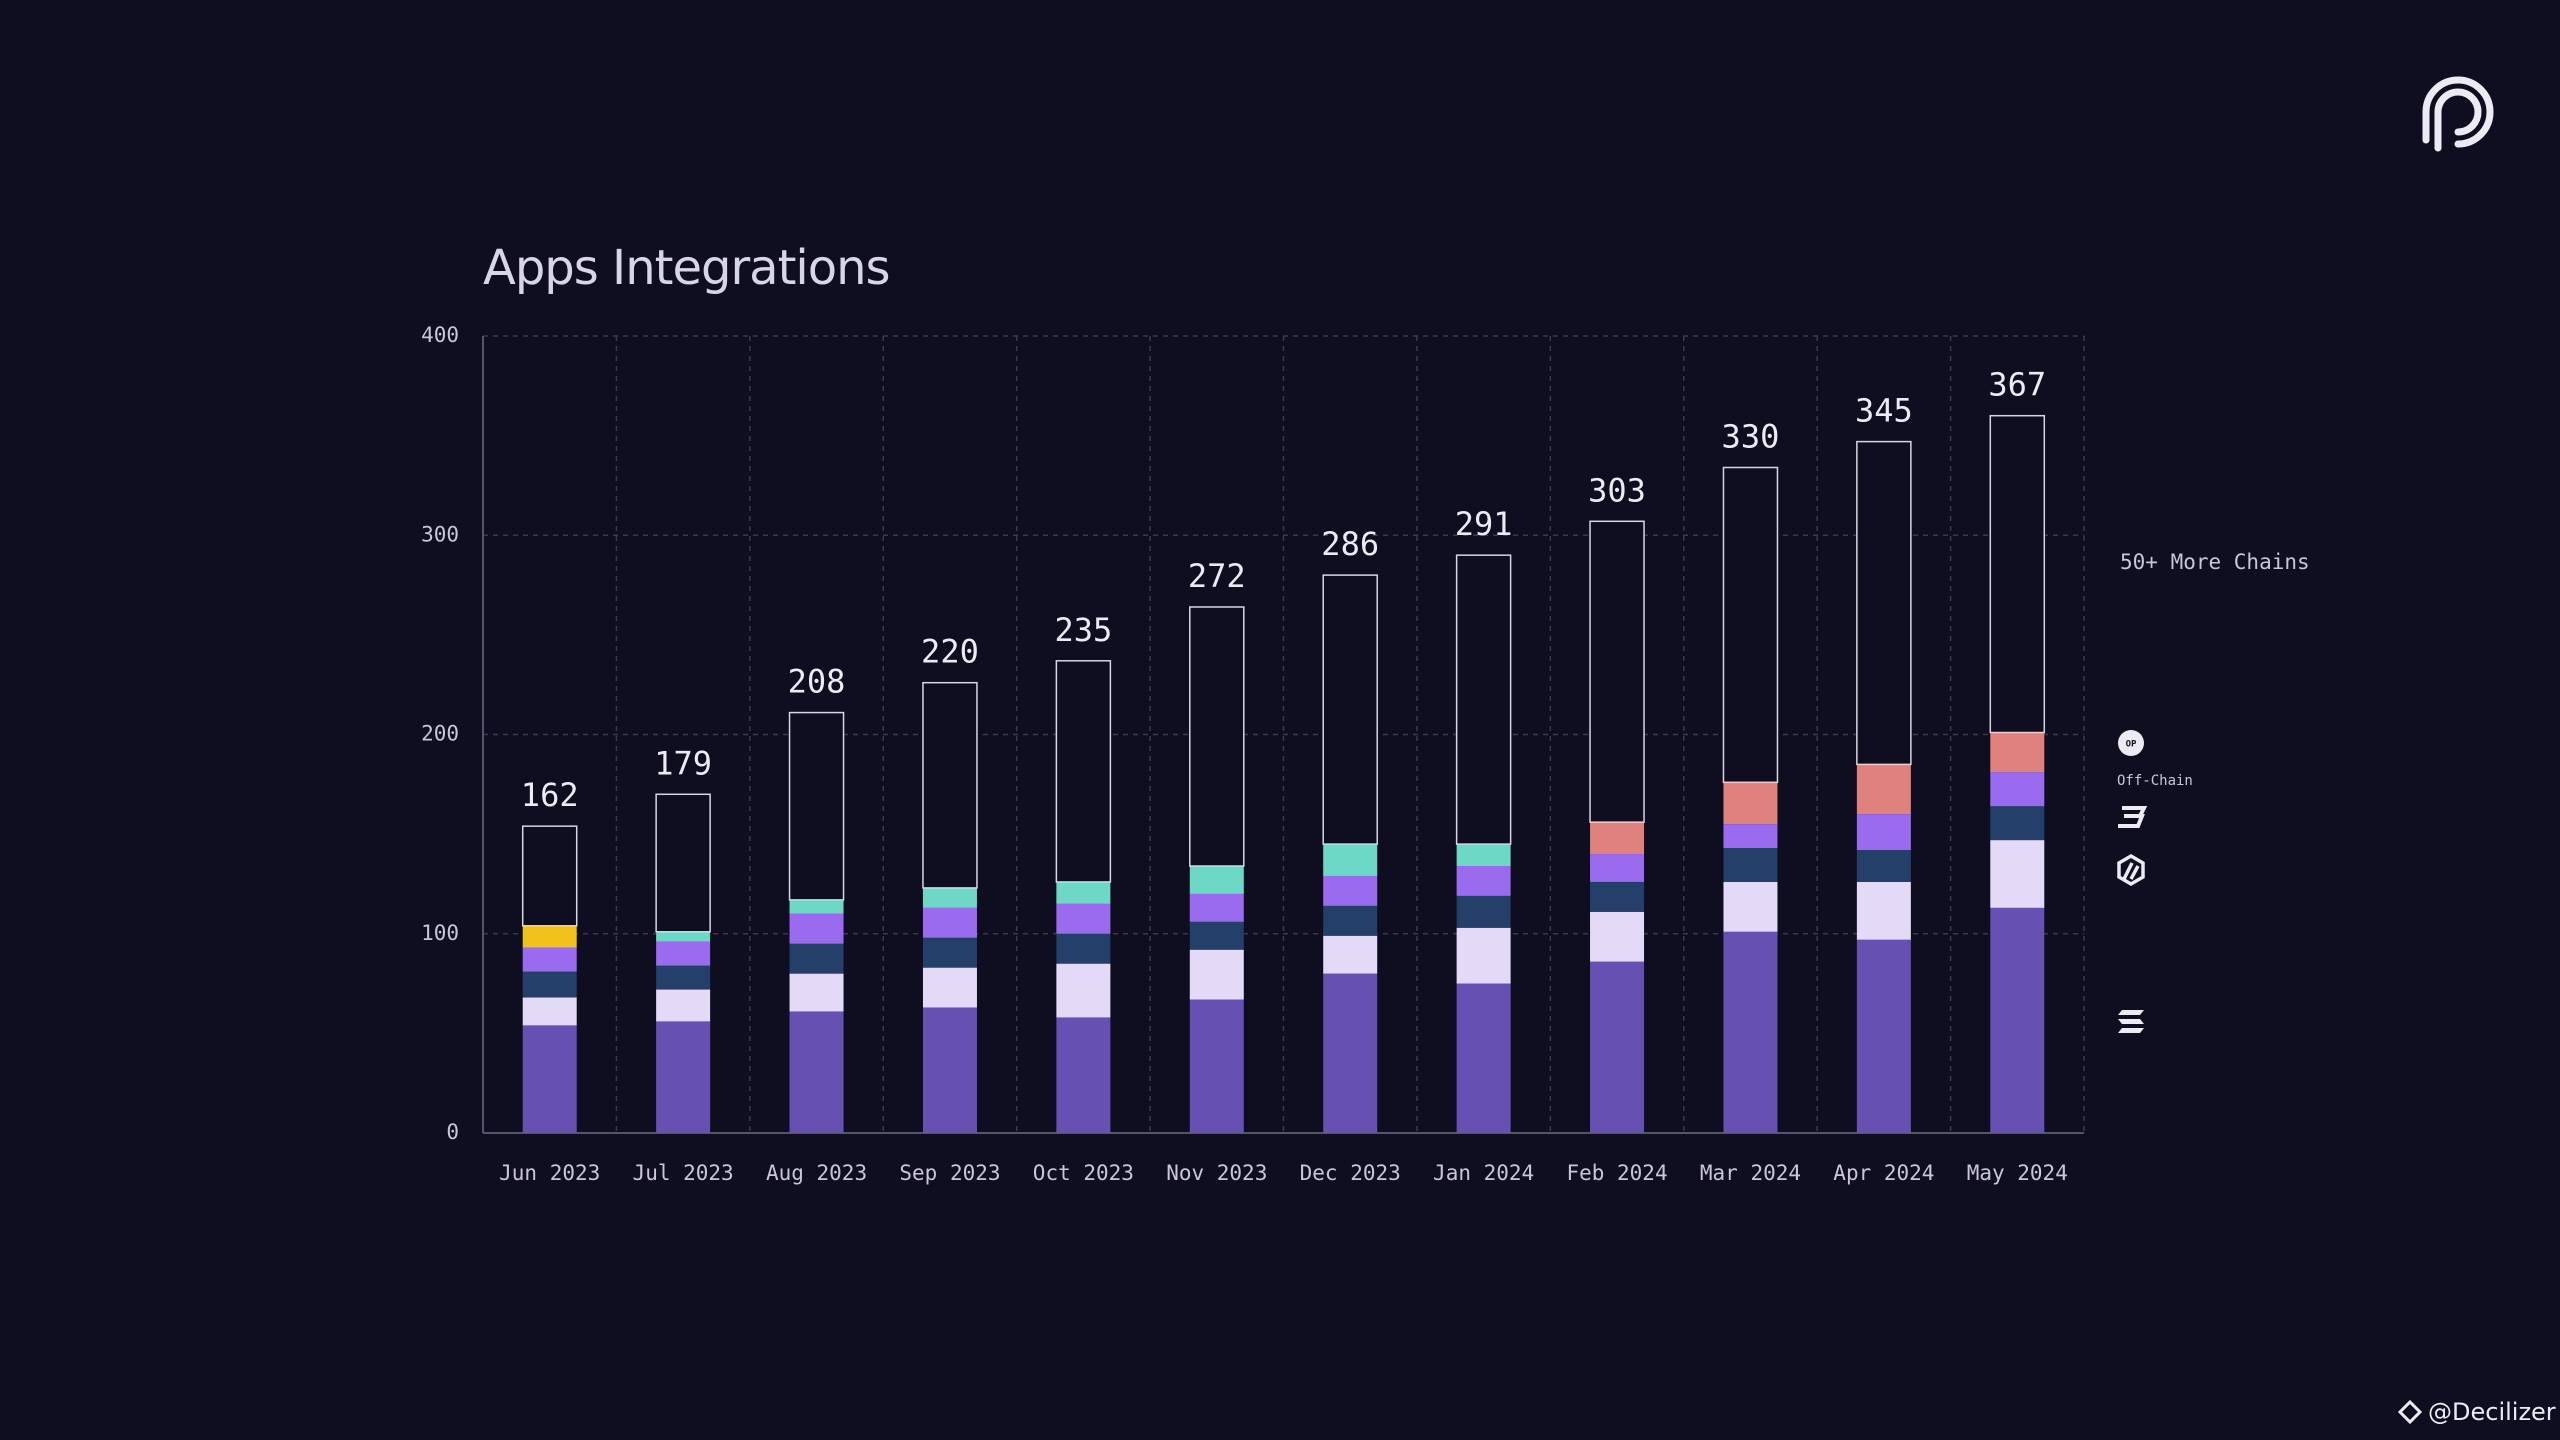 The height and width of the screenshot is (1440, 2560). I want to click on legend-icon-solana, so click(2131, 1021).